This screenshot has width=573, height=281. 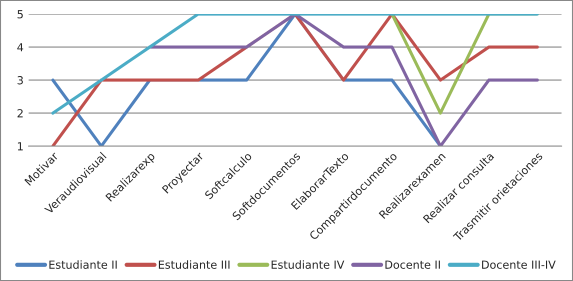 I want to click on y-tick-label: 3, so click(x=20, y=80).